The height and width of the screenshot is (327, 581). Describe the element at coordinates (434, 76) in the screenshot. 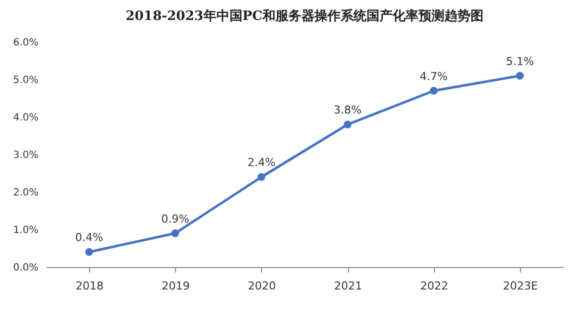

I see `text: 4.7%` at that location.